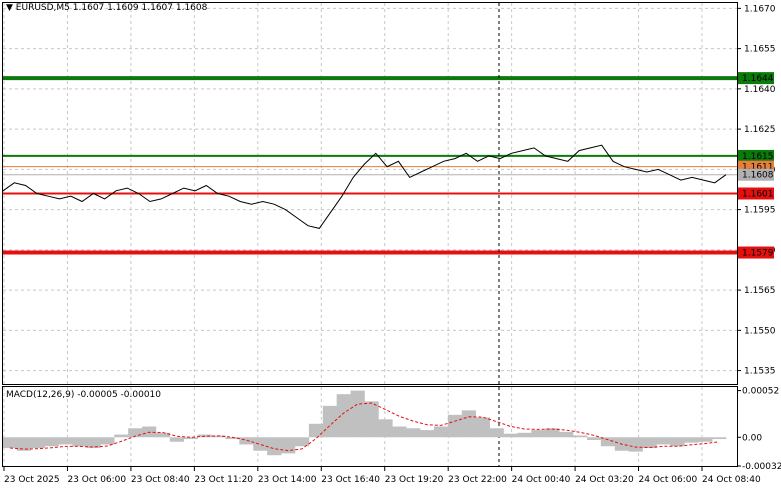 The image size is (781, 489). What do you see at coordinates (760, 291) in the screenshot?
I see `price-tick-label: 1.1565` at bounding box center [760, 291].